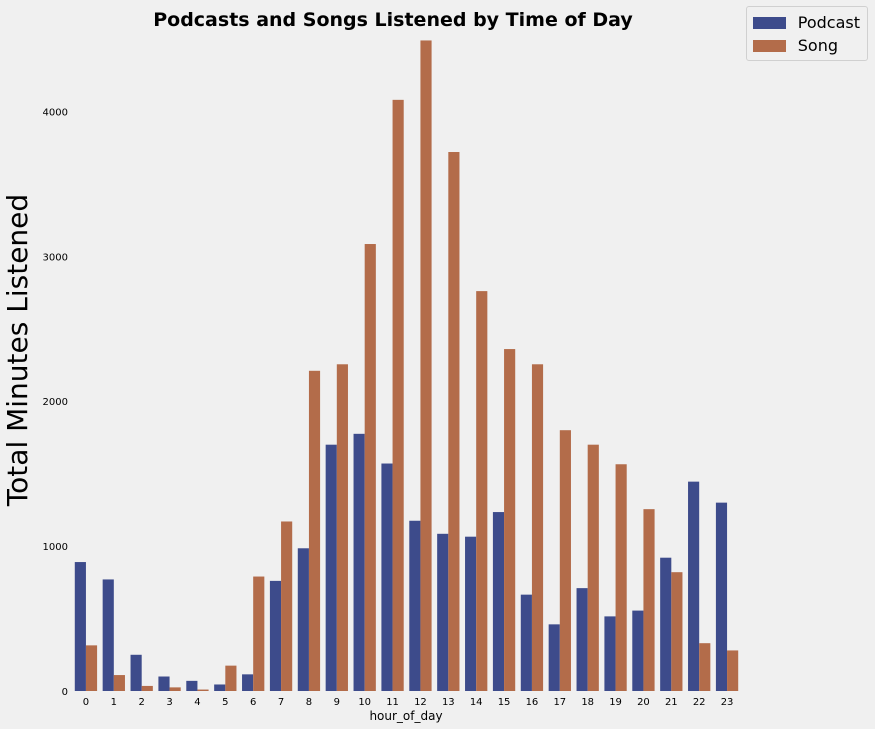 This screenshot has width=875, height=729. What do you see at coordinates (828, 22) in the screenshot?
I see `legend-label-podcast: Podcast` at bounding box center [828, 22].